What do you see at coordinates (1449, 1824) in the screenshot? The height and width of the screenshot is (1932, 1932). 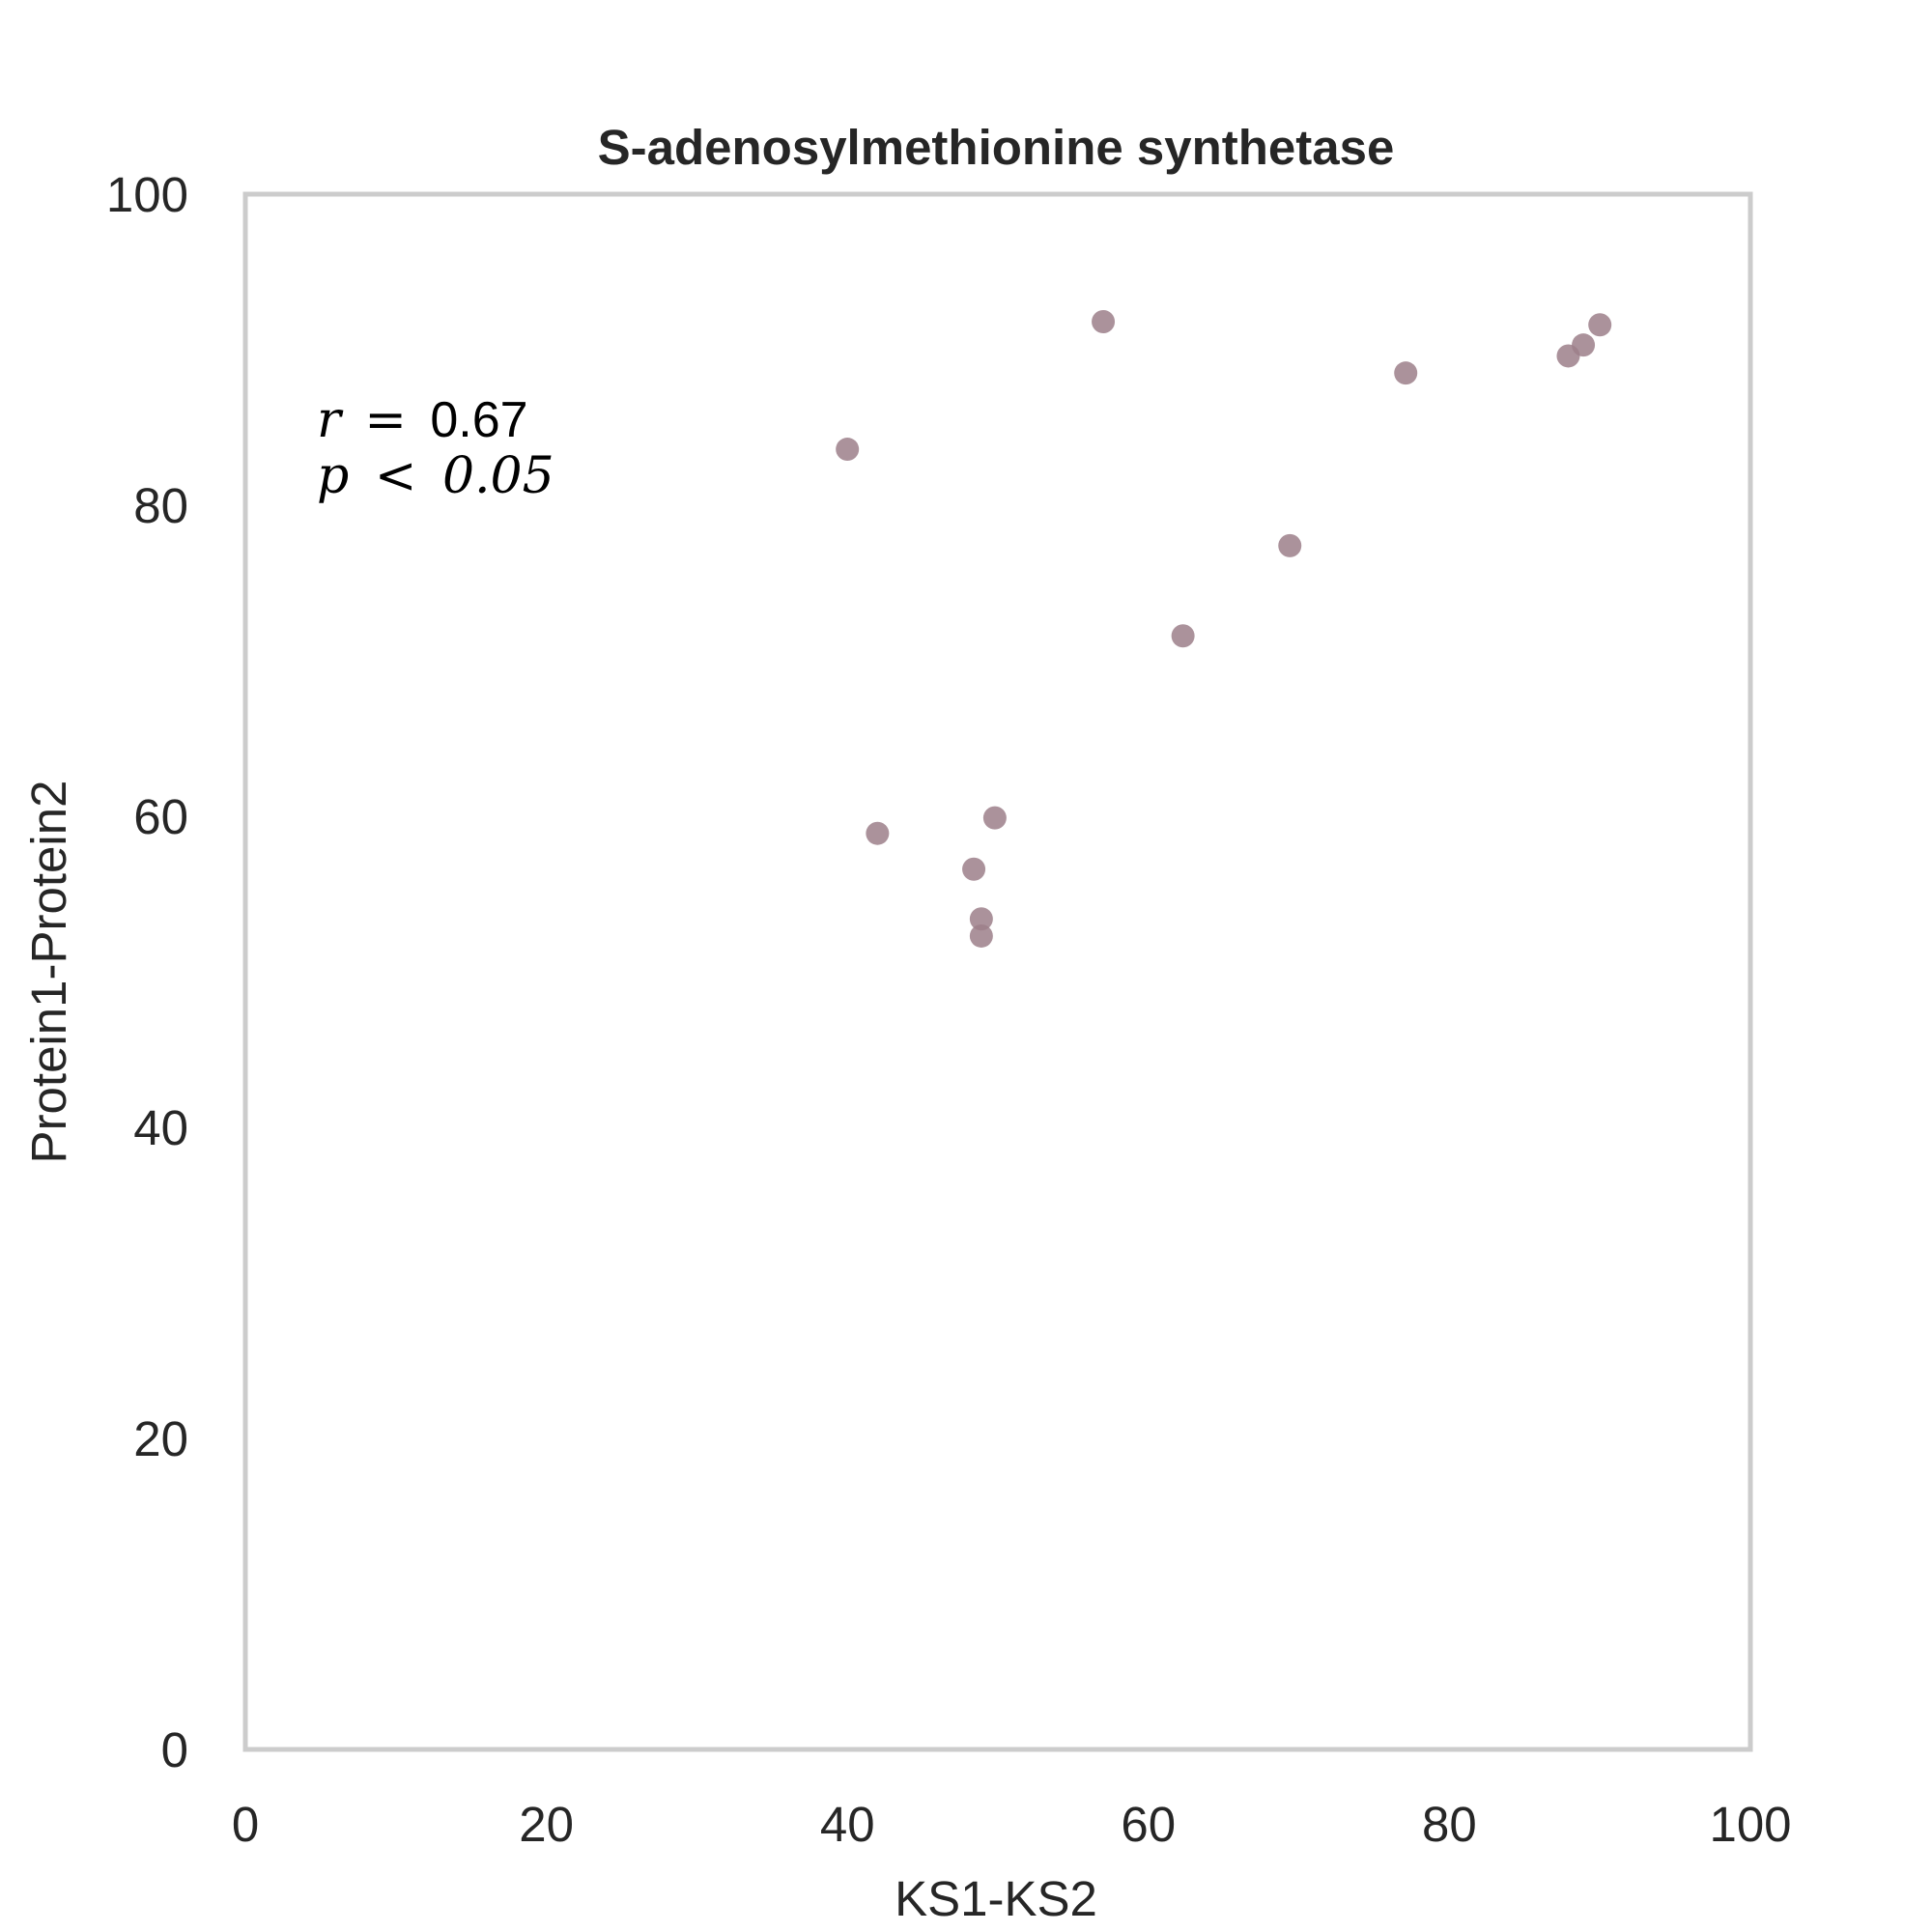 I see `x-tick-label: 80` at bounding box center [1449, 1824].